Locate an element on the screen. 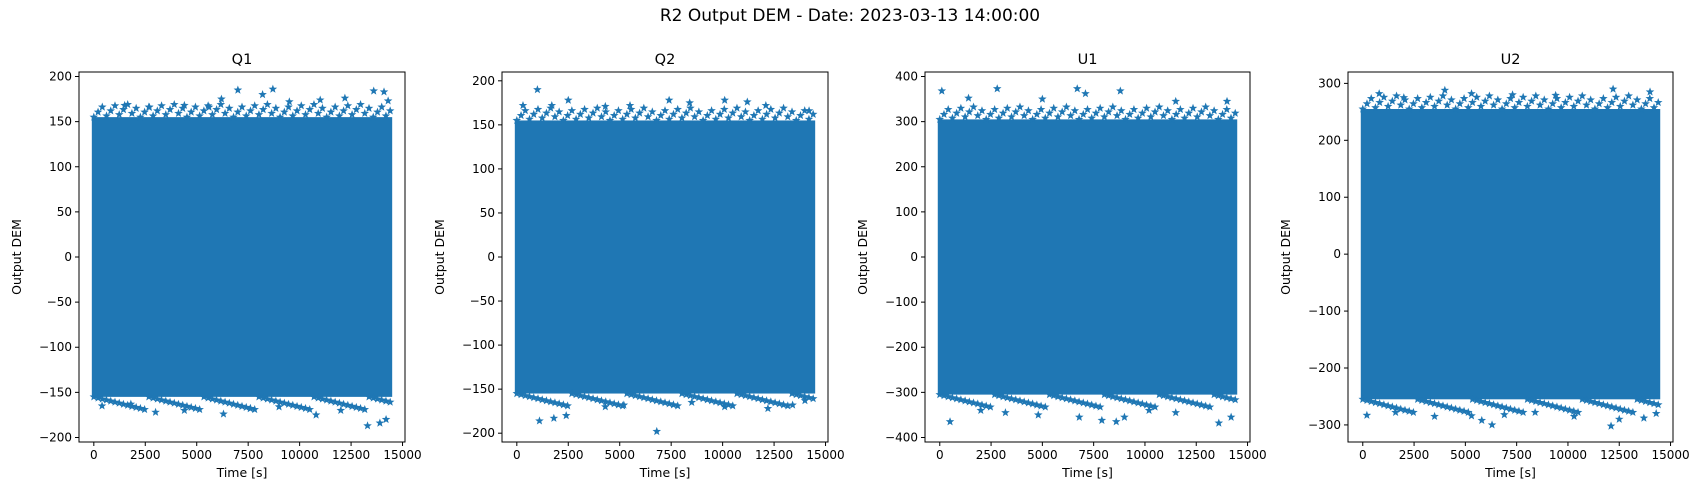 This screenshot has width=1700, height=500. y-tick-label: −150 is located at coordinates (55, 392).